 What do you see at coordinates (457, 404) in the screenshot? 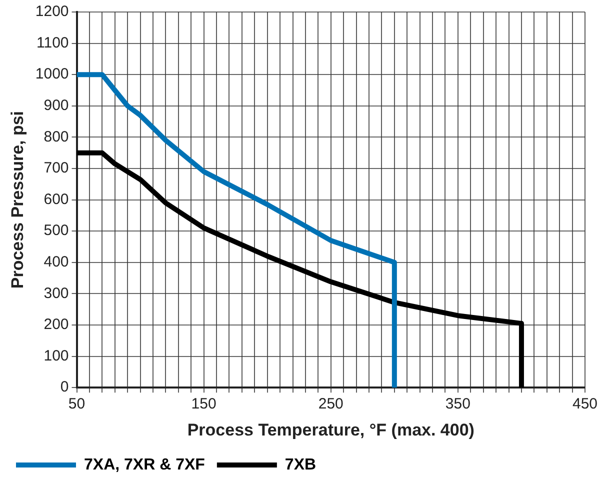
I see `x-tick-label: 350` at bounding box center [457, 404].